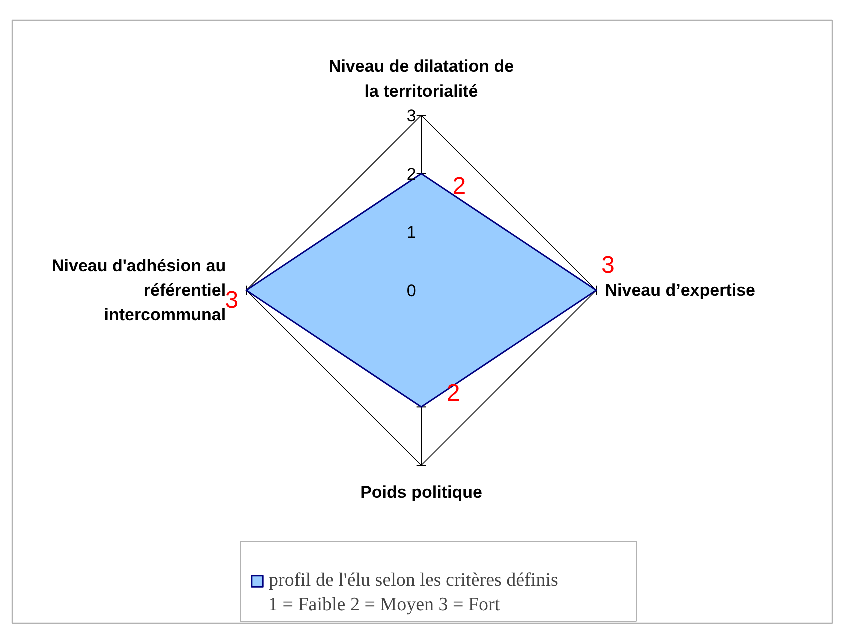 Image resolution: width=844 pixels, height=629 pixels. I want to click on y-tick-label: 0, so click(411, 291).